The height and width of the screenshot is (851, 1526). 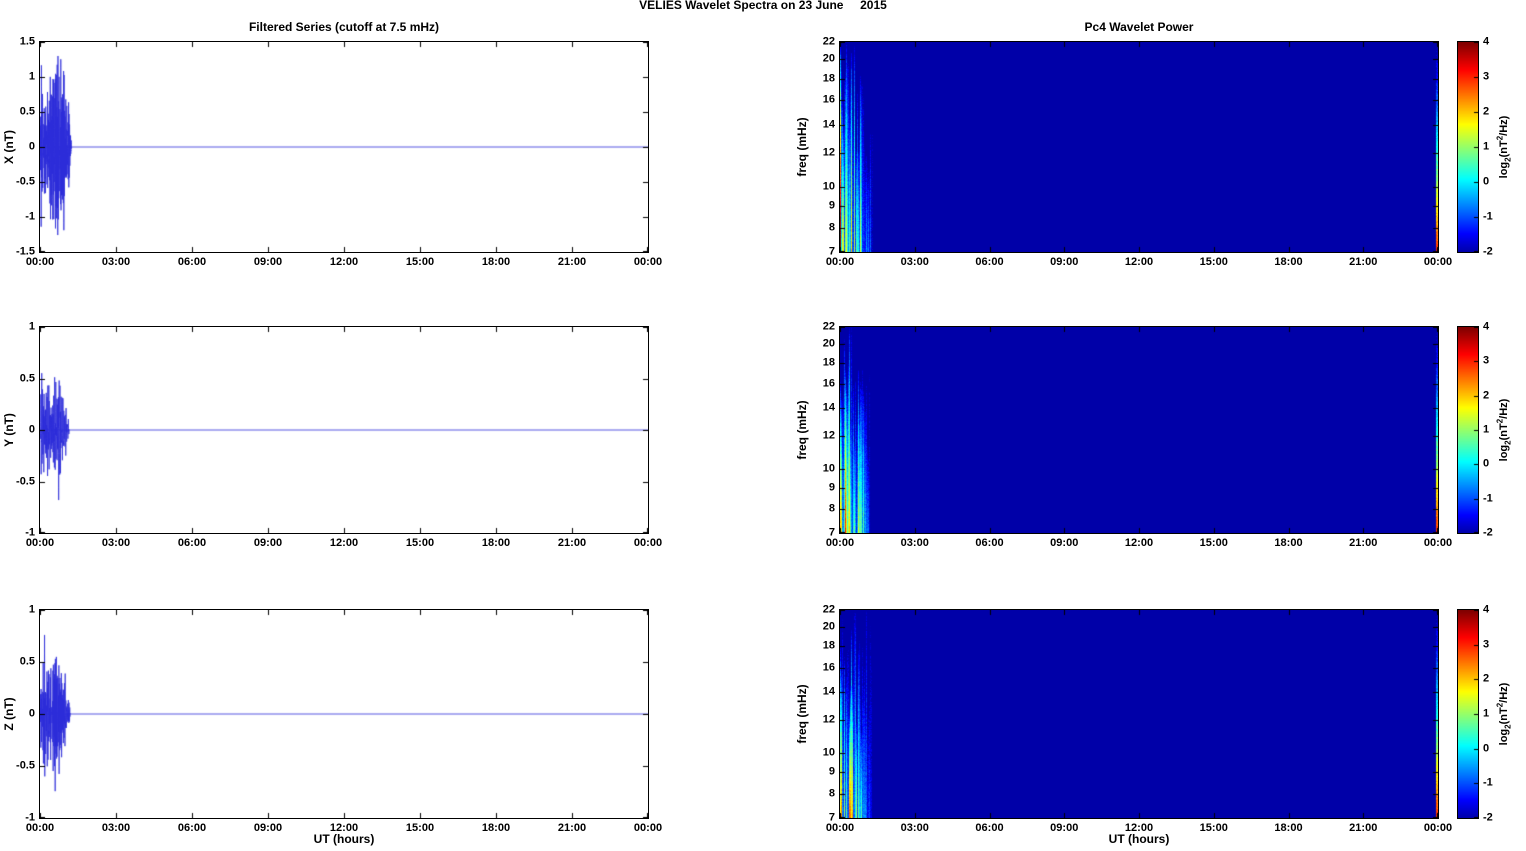 I want to click on y-tick-label: 1, so click(x=31, y=609).